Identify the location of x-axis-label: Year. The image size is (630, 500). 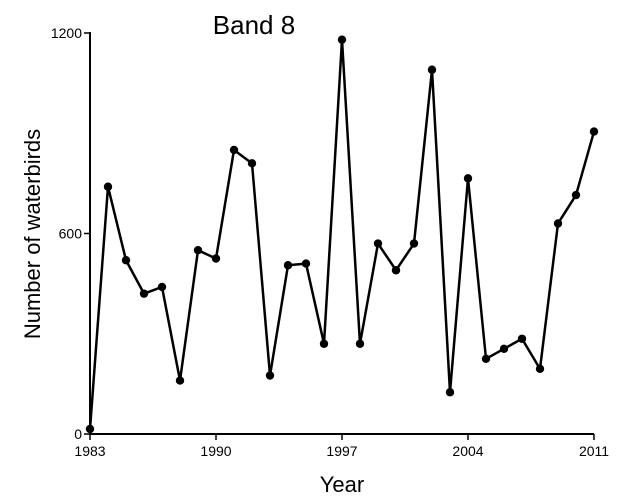
(342, 484).